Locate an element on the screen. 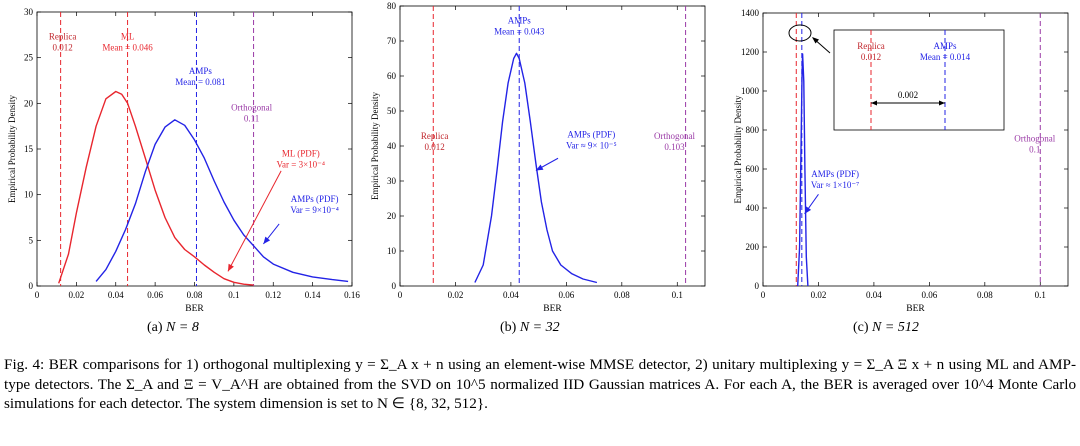 This screenshot has width=1080, height=446. annotation-line: 0.103 is located at coordinates (674, 147).